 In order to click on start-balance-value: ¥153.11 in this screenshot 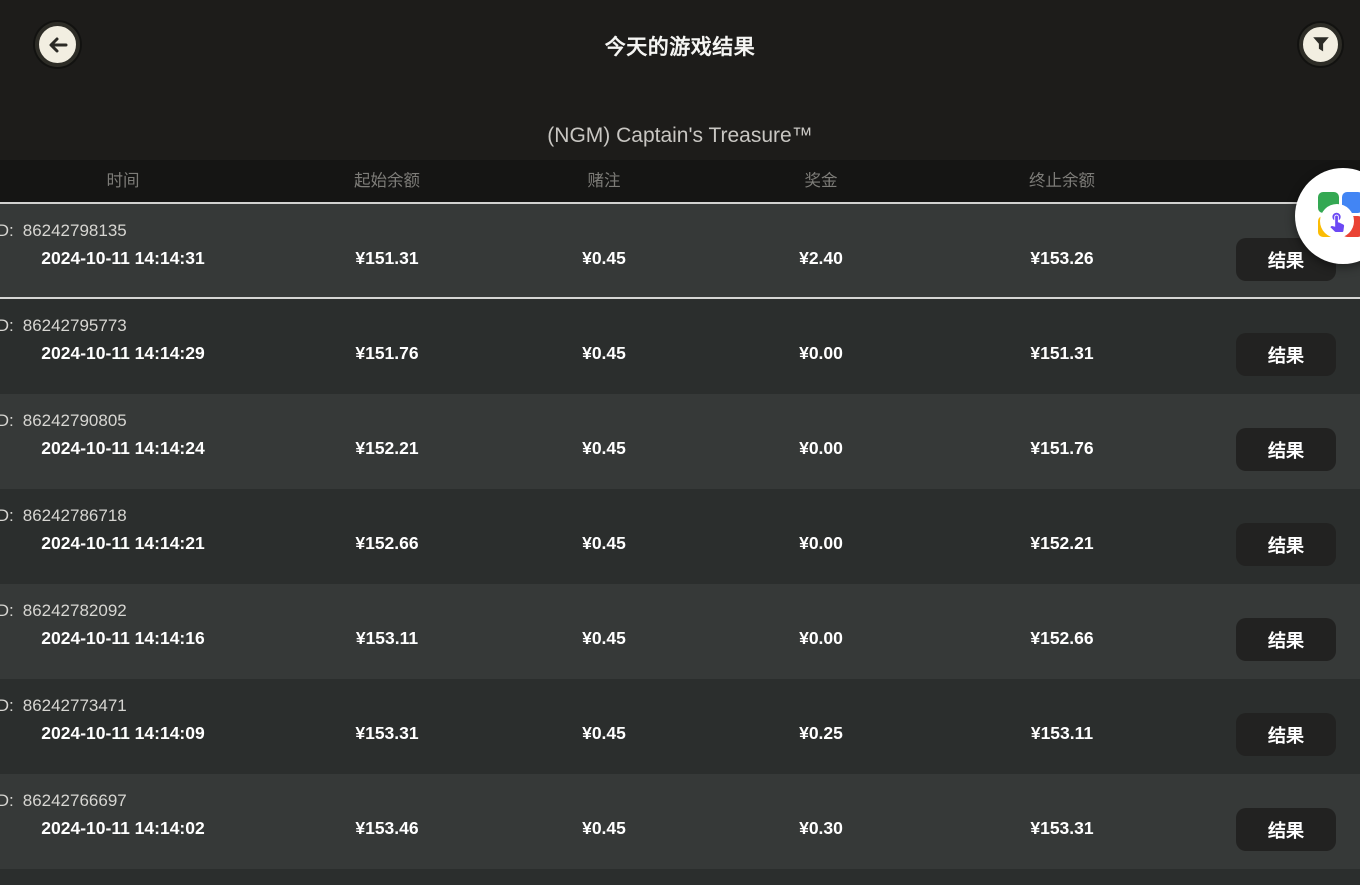, I will do `click(387, 638)`.